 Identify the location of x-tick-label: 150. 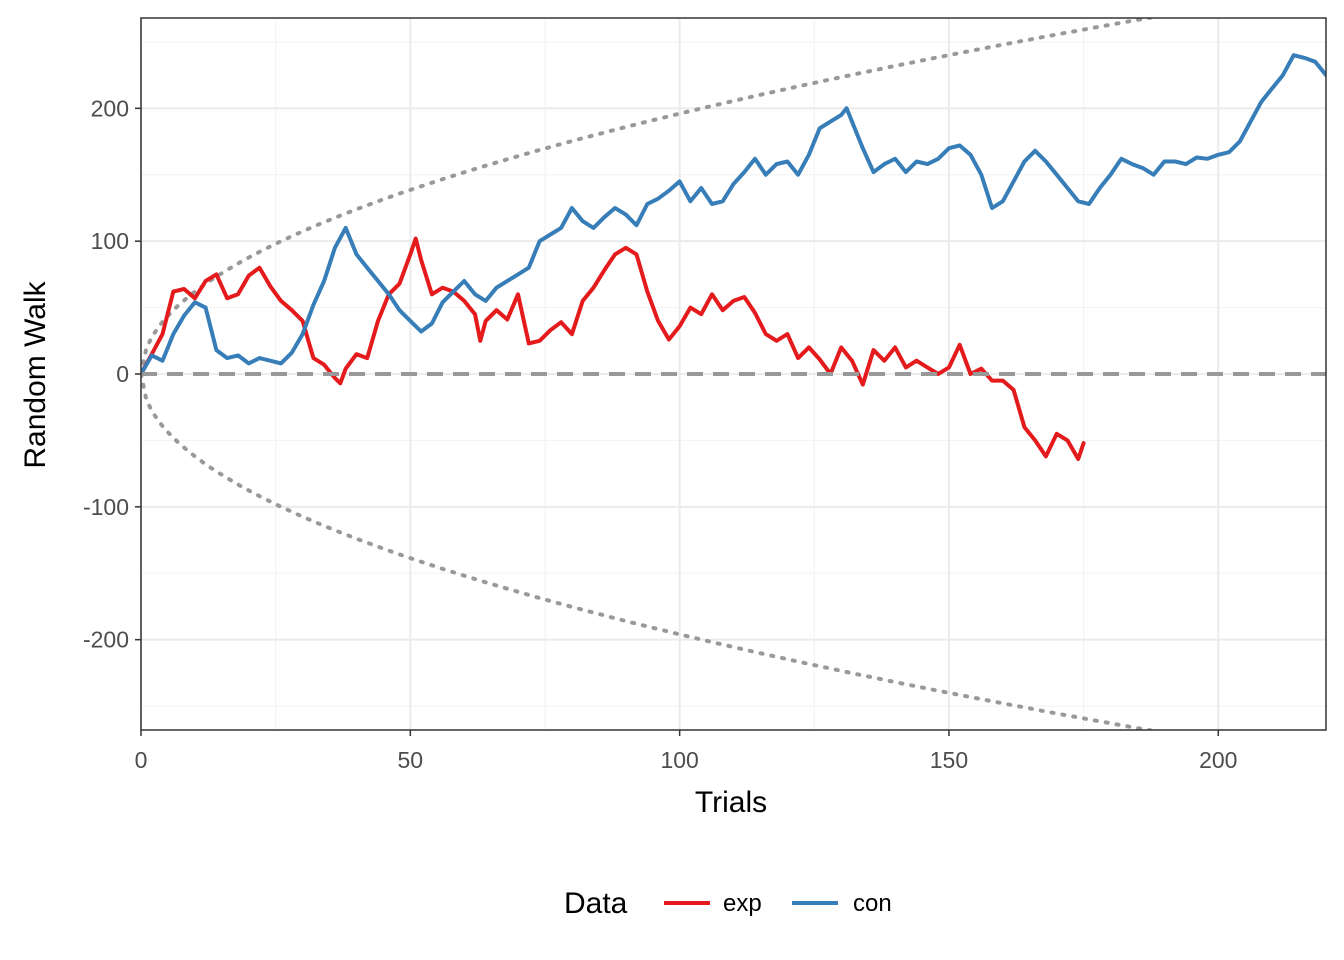
(949, 760).